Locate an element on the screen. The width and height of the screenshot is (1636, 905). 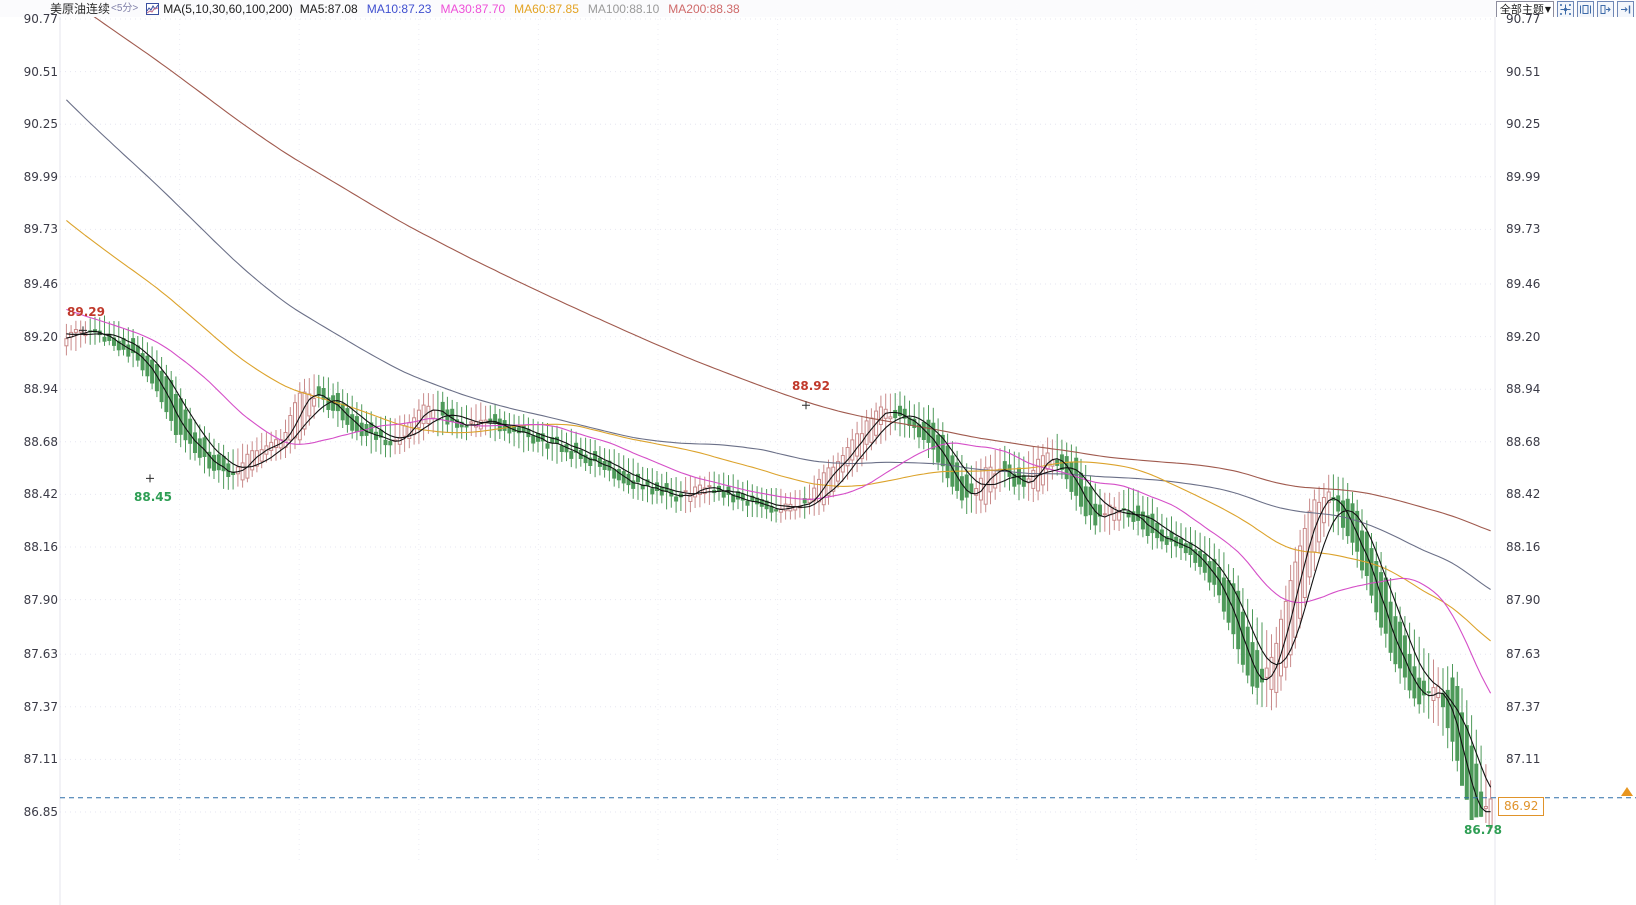
y-axis-label-right: 90.25 is located at coordinates (1523, 124).